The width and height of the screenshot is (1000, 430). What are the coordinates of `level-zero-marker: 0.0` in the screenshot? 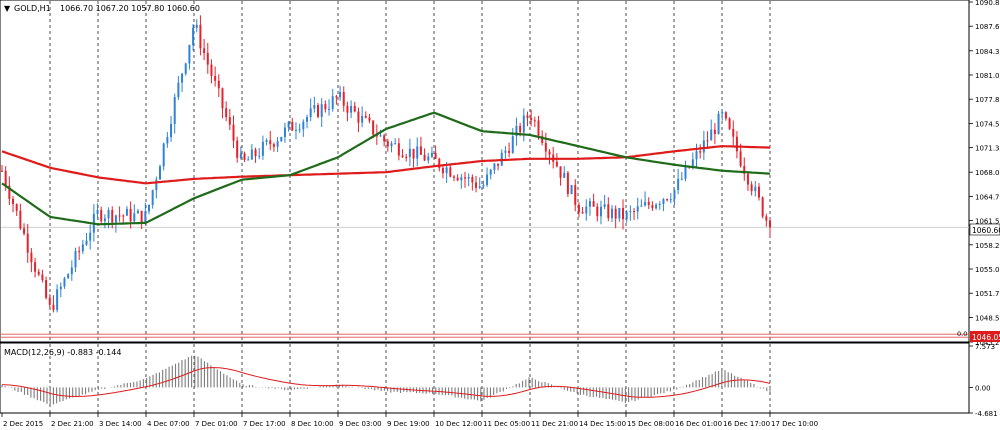 It's located at (962, 334).